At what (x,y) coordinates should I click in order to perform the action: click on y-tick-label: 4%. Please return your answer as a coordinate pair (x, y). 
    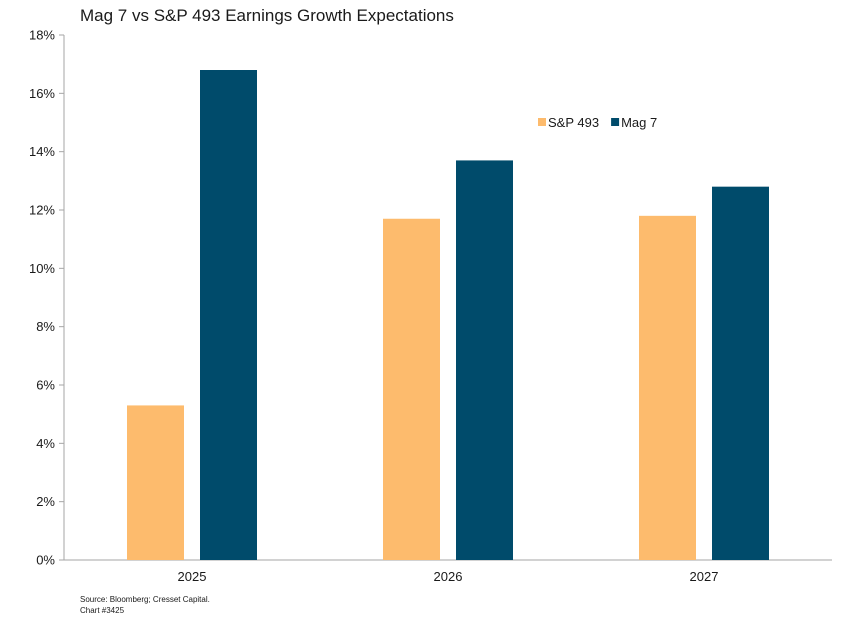
    Looking at the image, I should click on (45, 443).